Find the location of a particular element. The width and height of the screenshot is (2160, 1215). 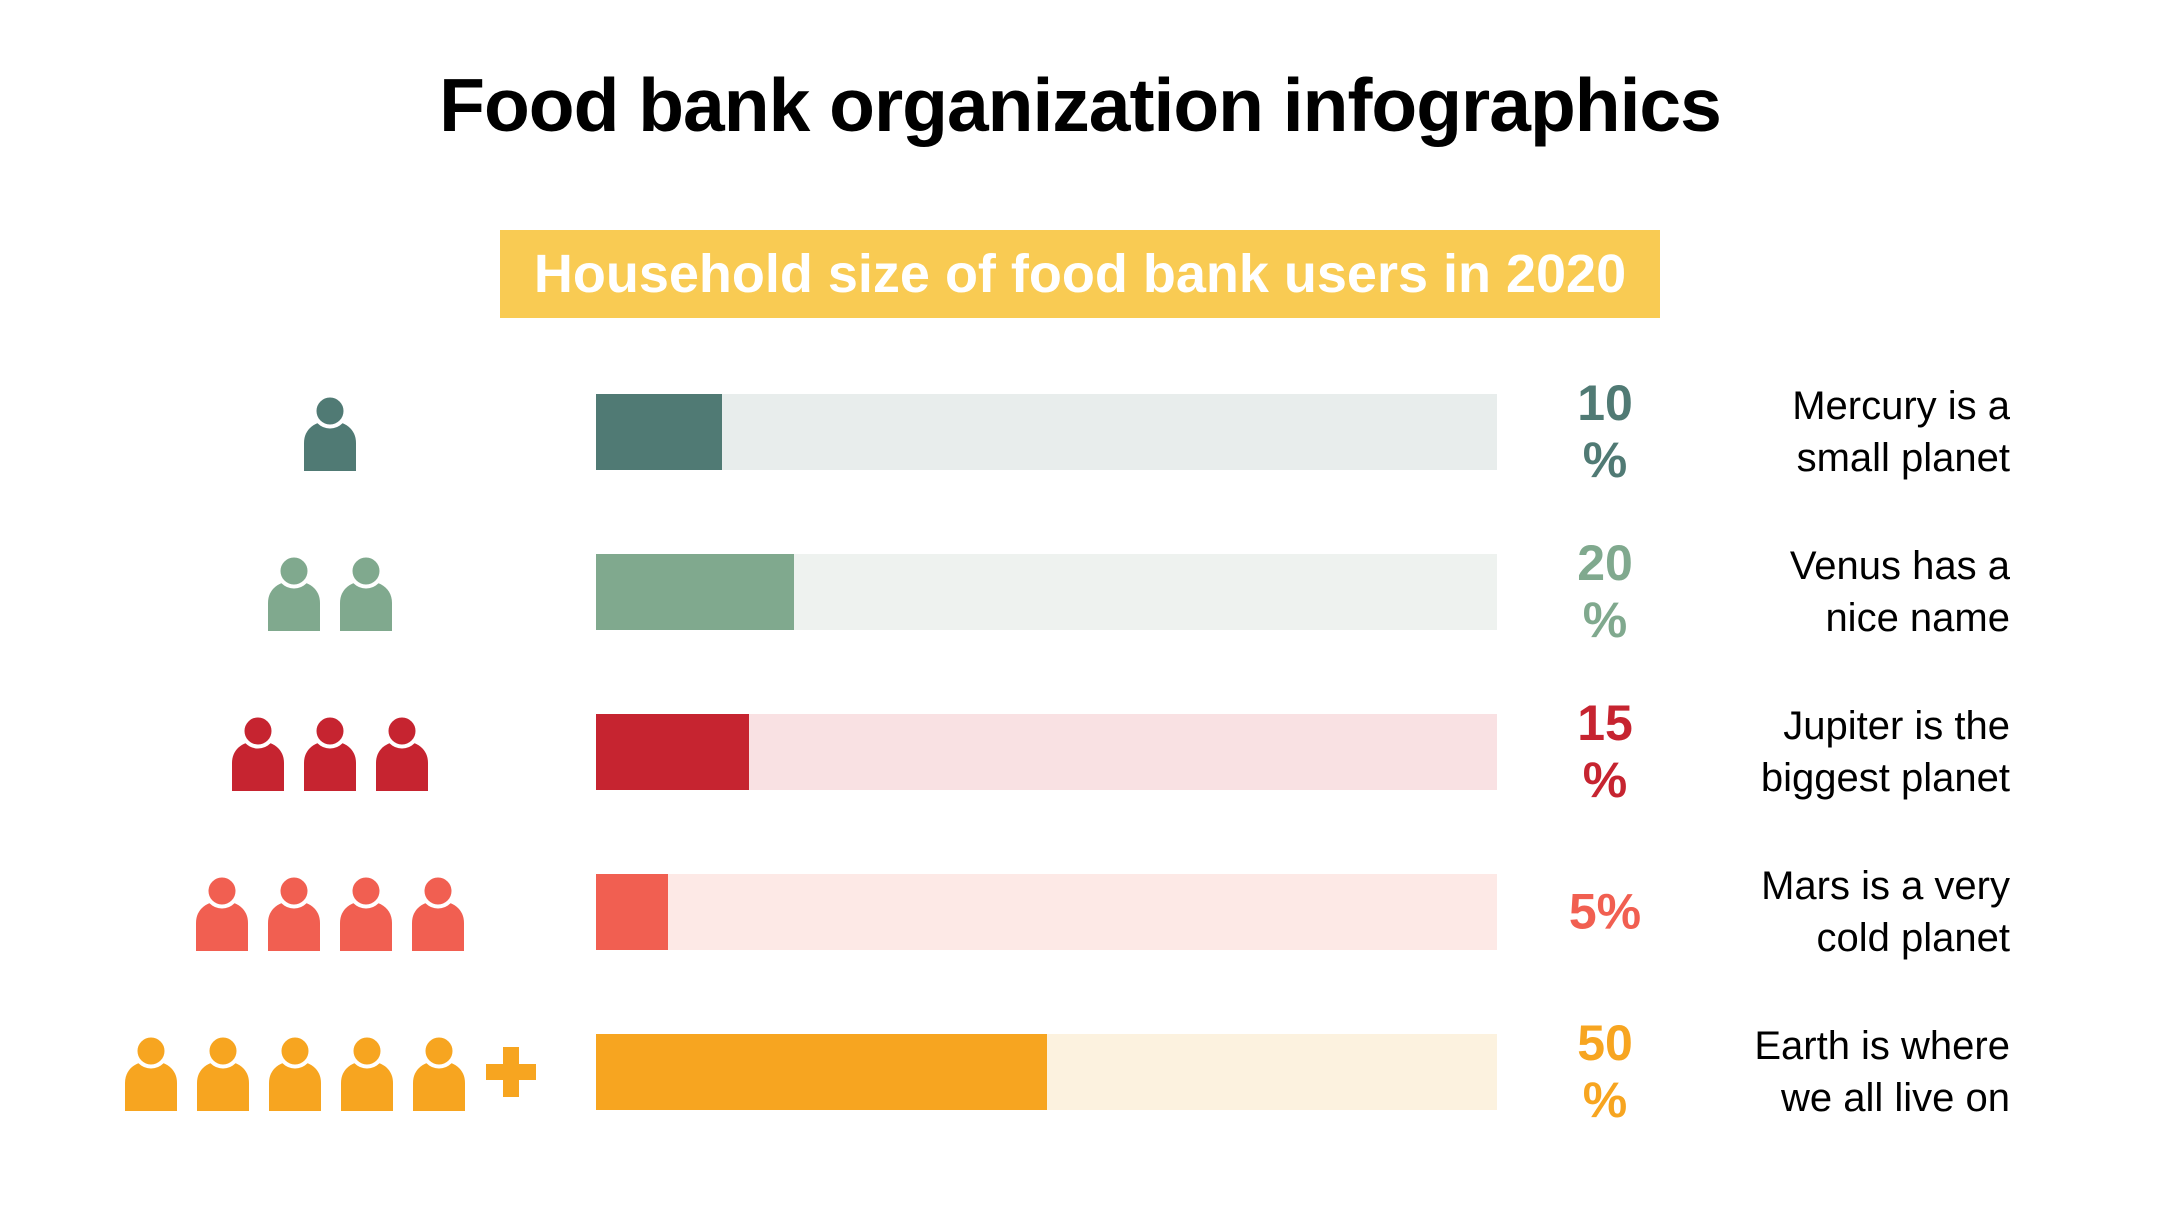

row-description: Venus has a nice name is located at coordinates (1835, 592).